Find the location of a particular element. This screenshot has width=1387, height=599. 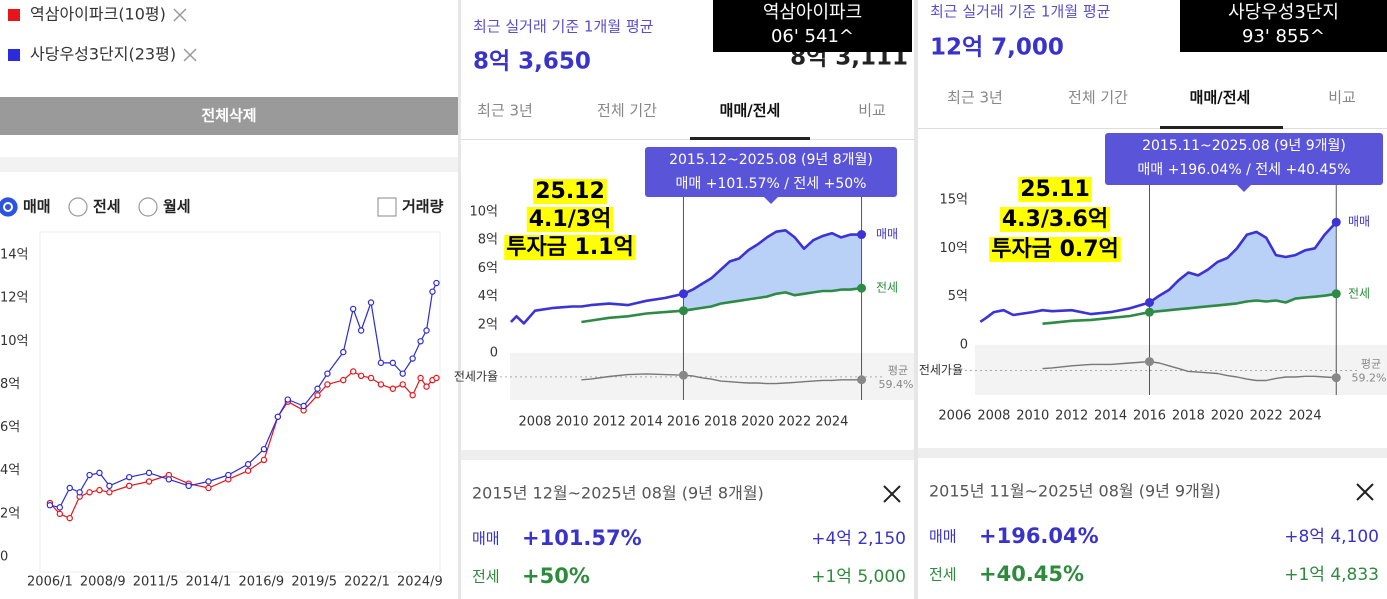

y-tick-label: 8억 is located at coordinates (10, 384).